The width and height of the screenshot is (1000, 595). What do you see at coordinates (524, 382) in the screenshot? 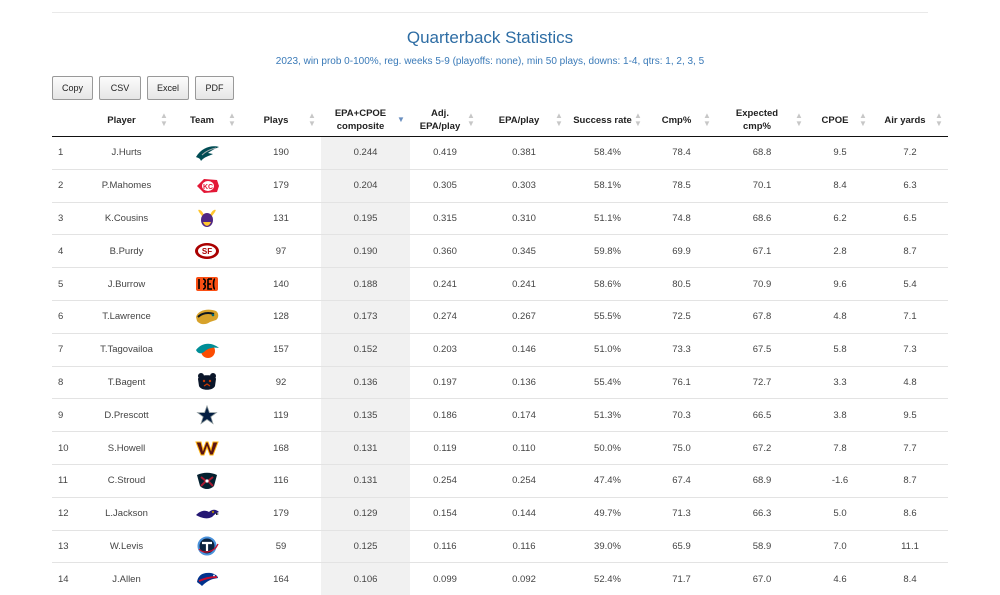
I see `epa-cell: 0.136` at bounding box center [524, 382].